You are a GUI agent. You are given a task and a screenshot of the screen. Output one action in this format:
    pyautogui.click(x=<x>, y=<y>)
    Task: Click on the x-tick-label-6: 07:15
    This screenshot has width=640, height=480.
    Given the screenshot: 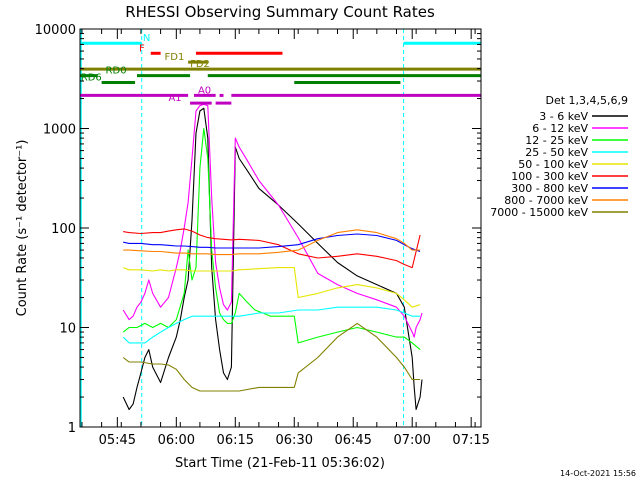 What is the action you would take?
    pyautogui.click(x=470, y=440)
    